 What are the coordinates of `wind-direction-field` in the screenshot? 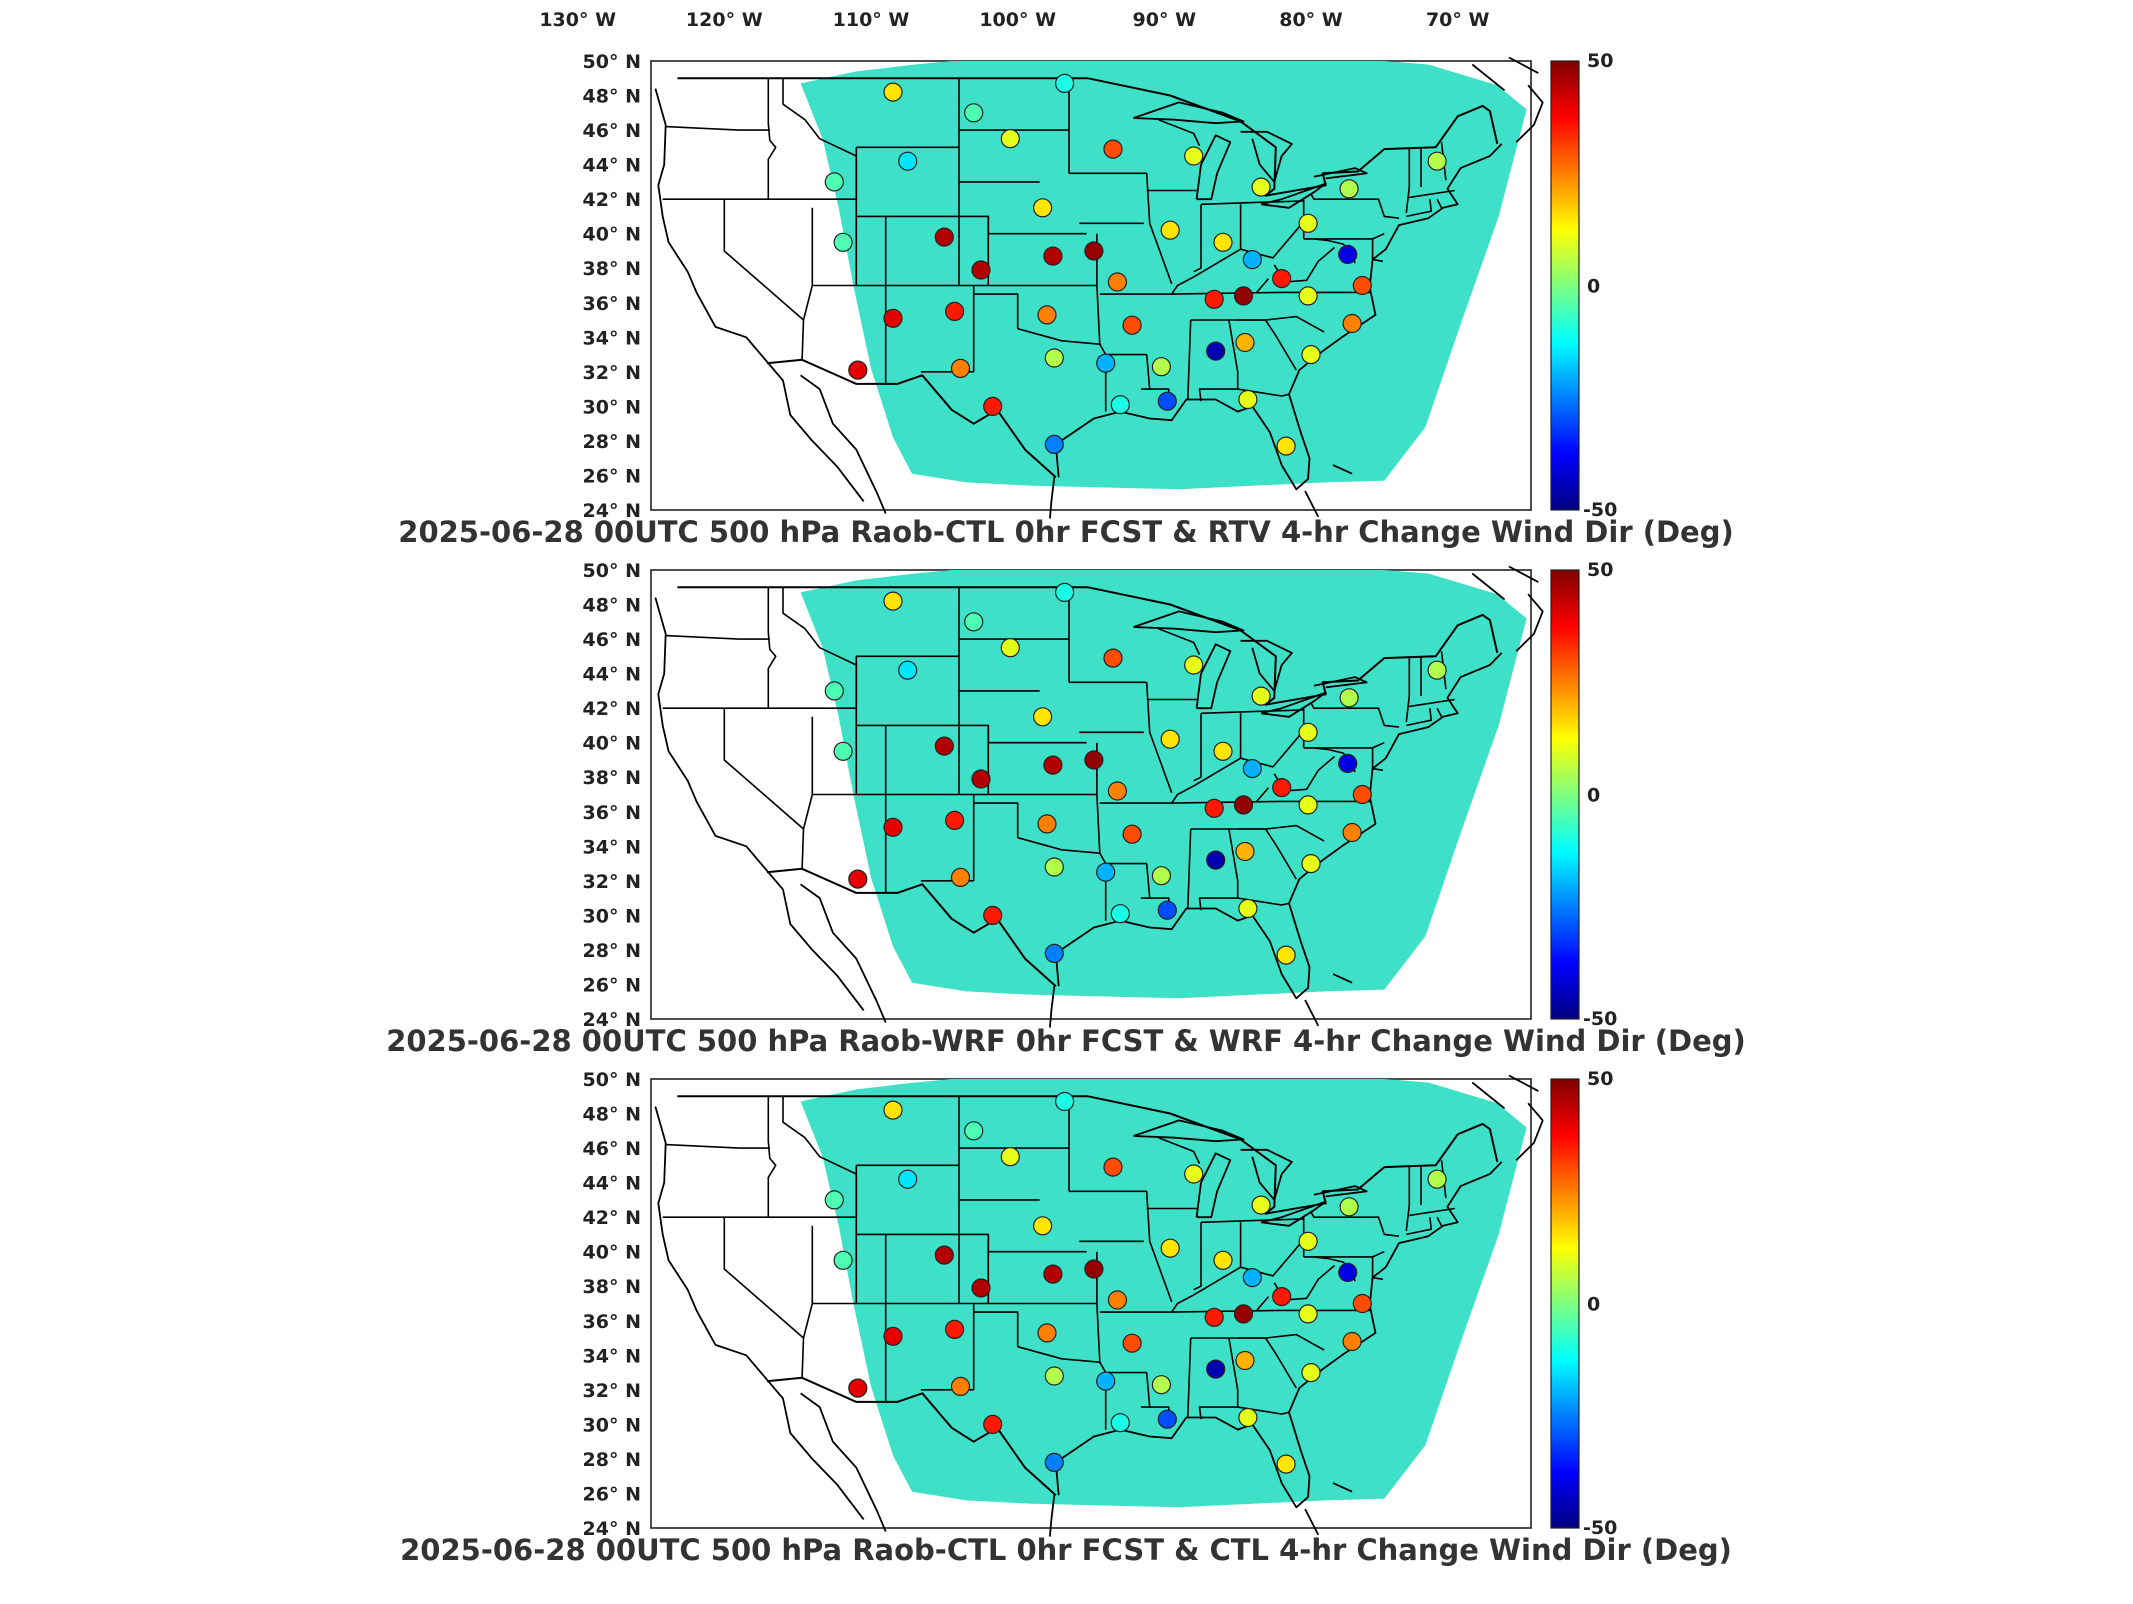 It's located at (1163, 275).